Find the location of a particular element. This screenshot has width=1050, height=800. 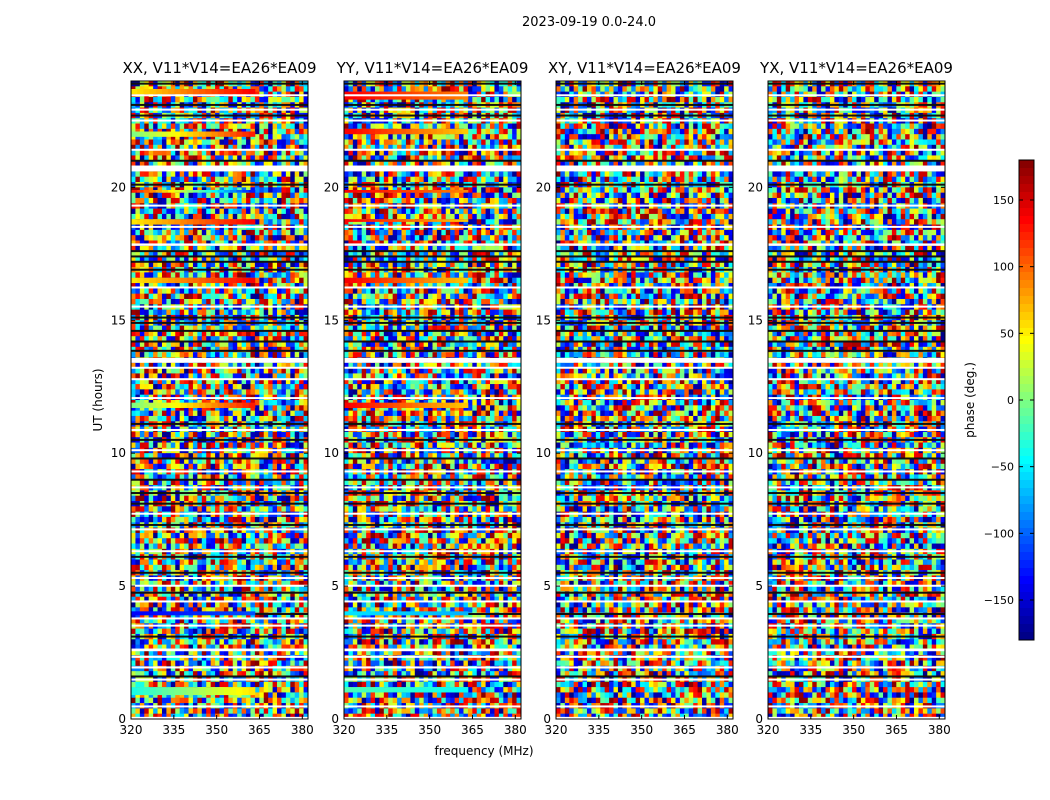

flagged-row is located at coordinates (219, 251).